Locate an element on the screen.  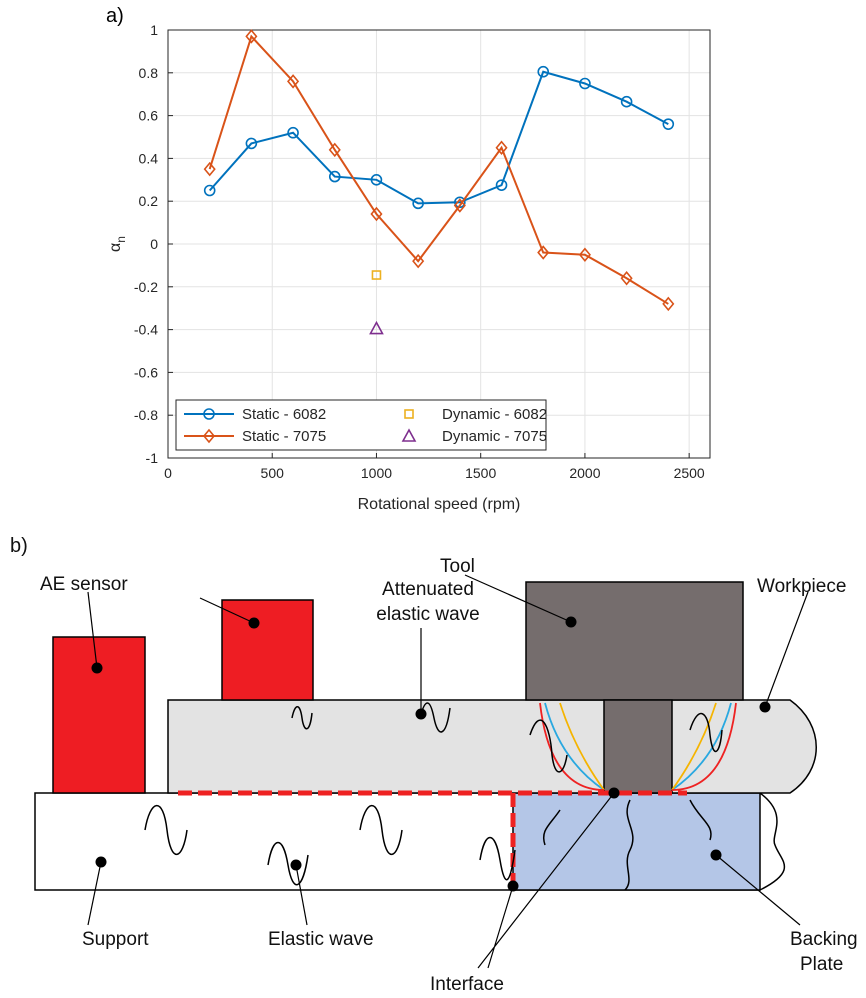
tool-shoulder is located at coordinates (634, 641).